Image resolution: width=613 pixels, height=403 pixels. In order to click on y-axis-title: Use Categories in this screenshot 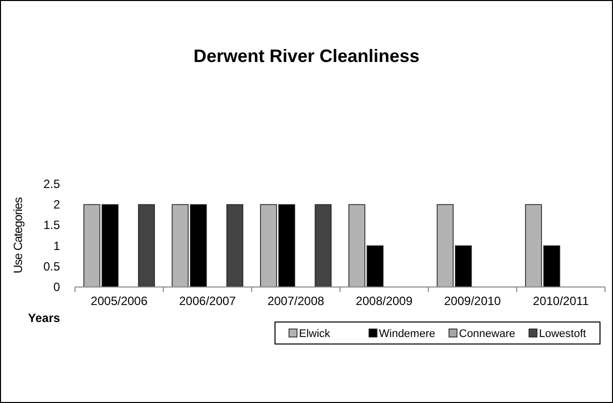, I will do `click(18, 235)`.